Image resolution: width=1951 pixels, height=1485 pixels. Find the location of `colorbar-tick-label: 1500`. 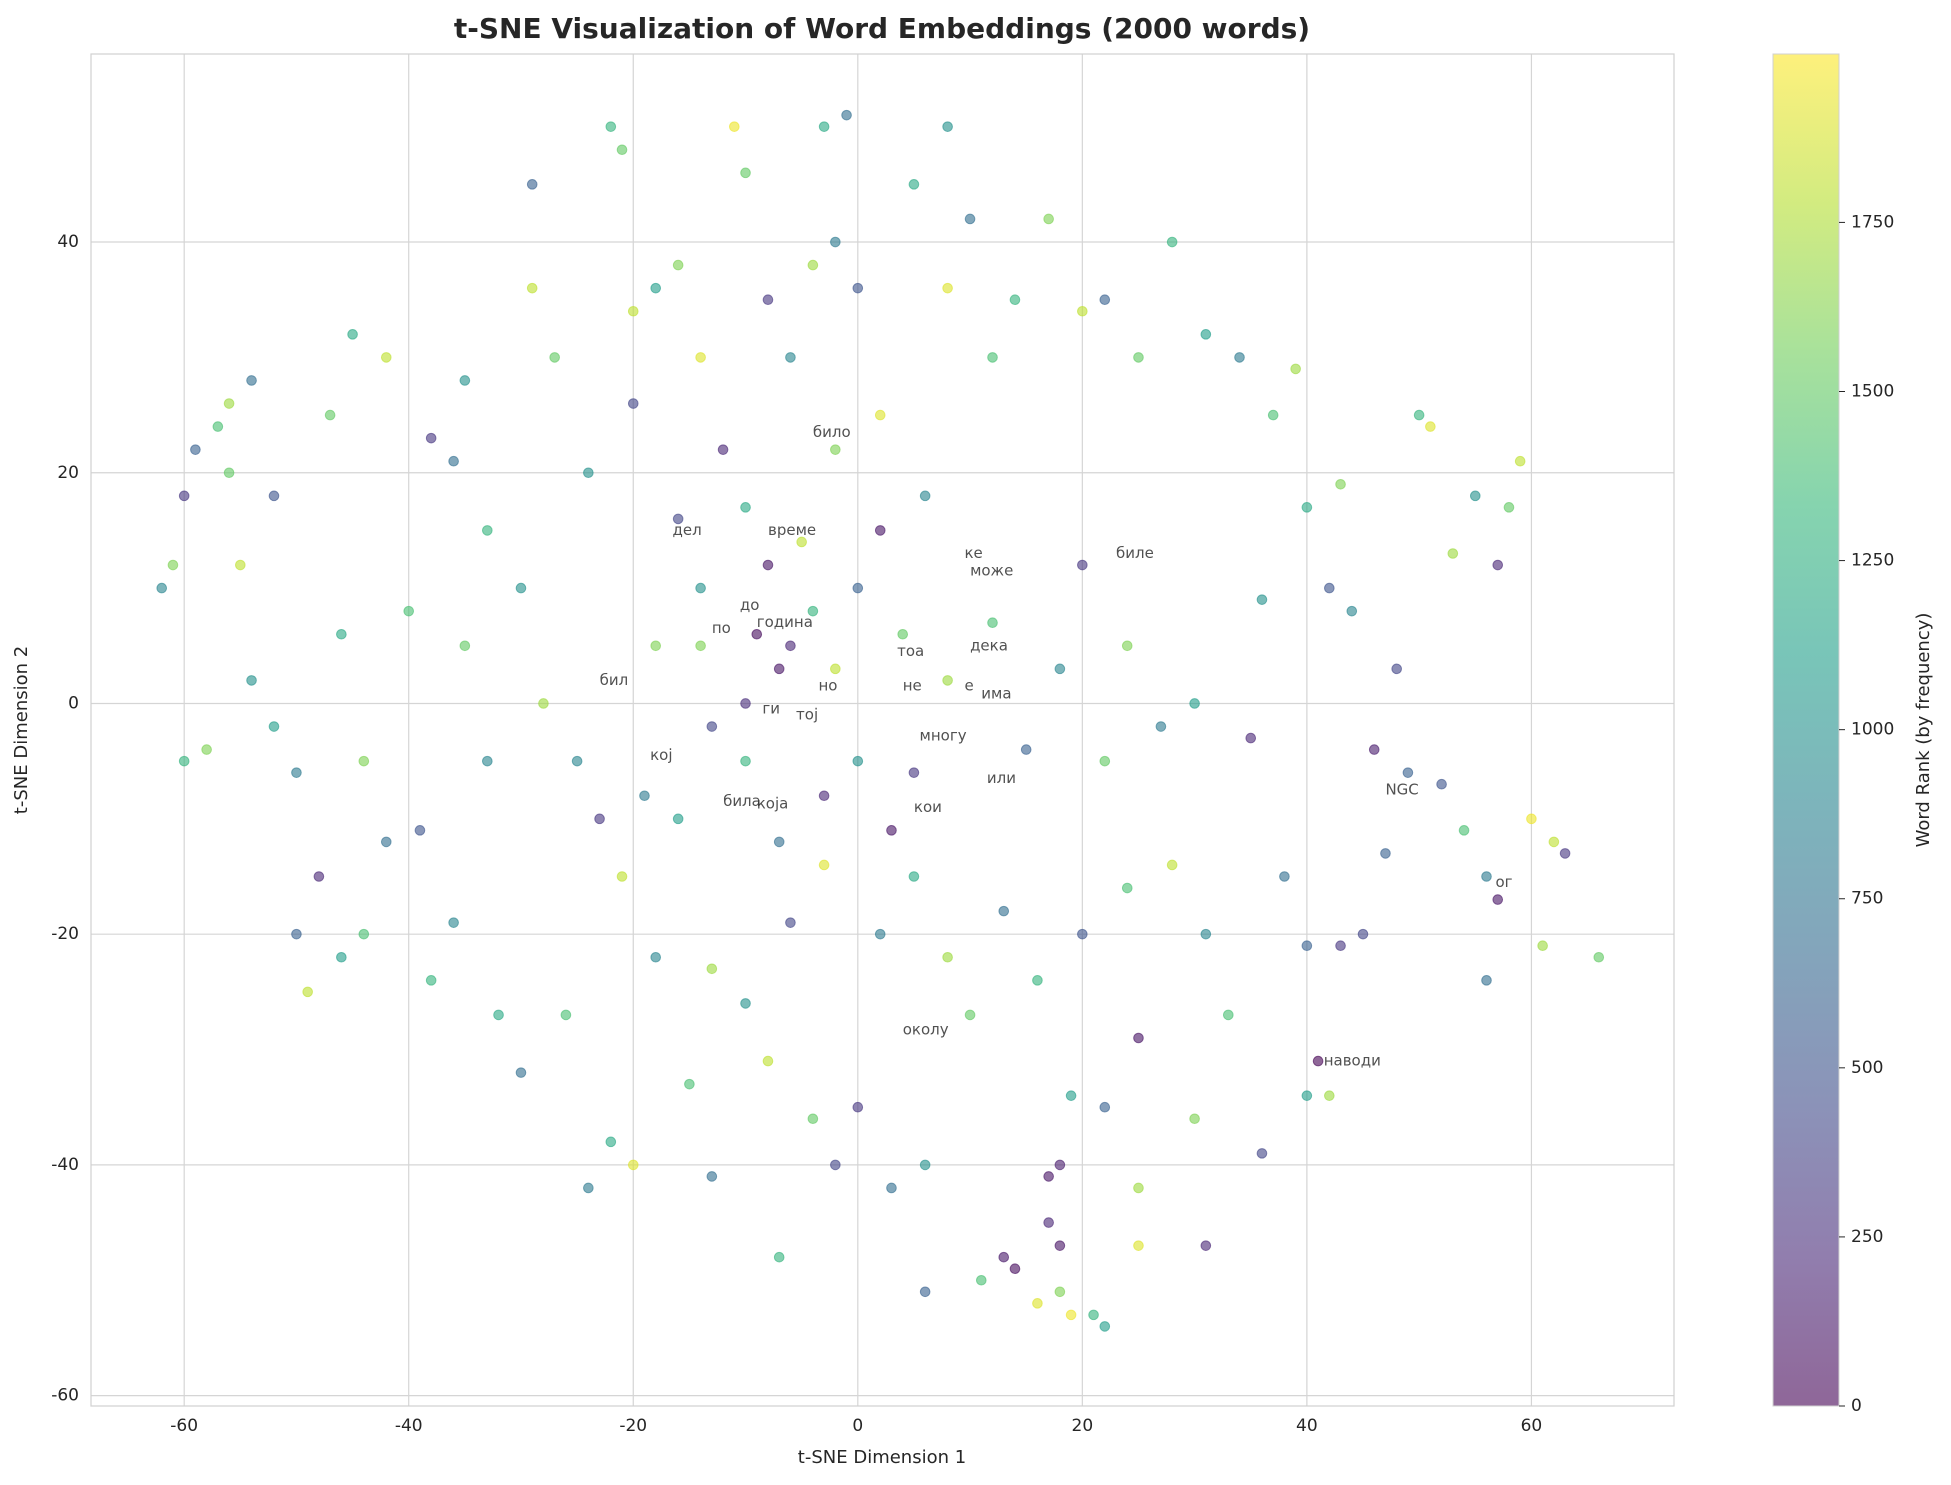

colorbar-tick-label: 1500 is located at coordinates (1872, 391).